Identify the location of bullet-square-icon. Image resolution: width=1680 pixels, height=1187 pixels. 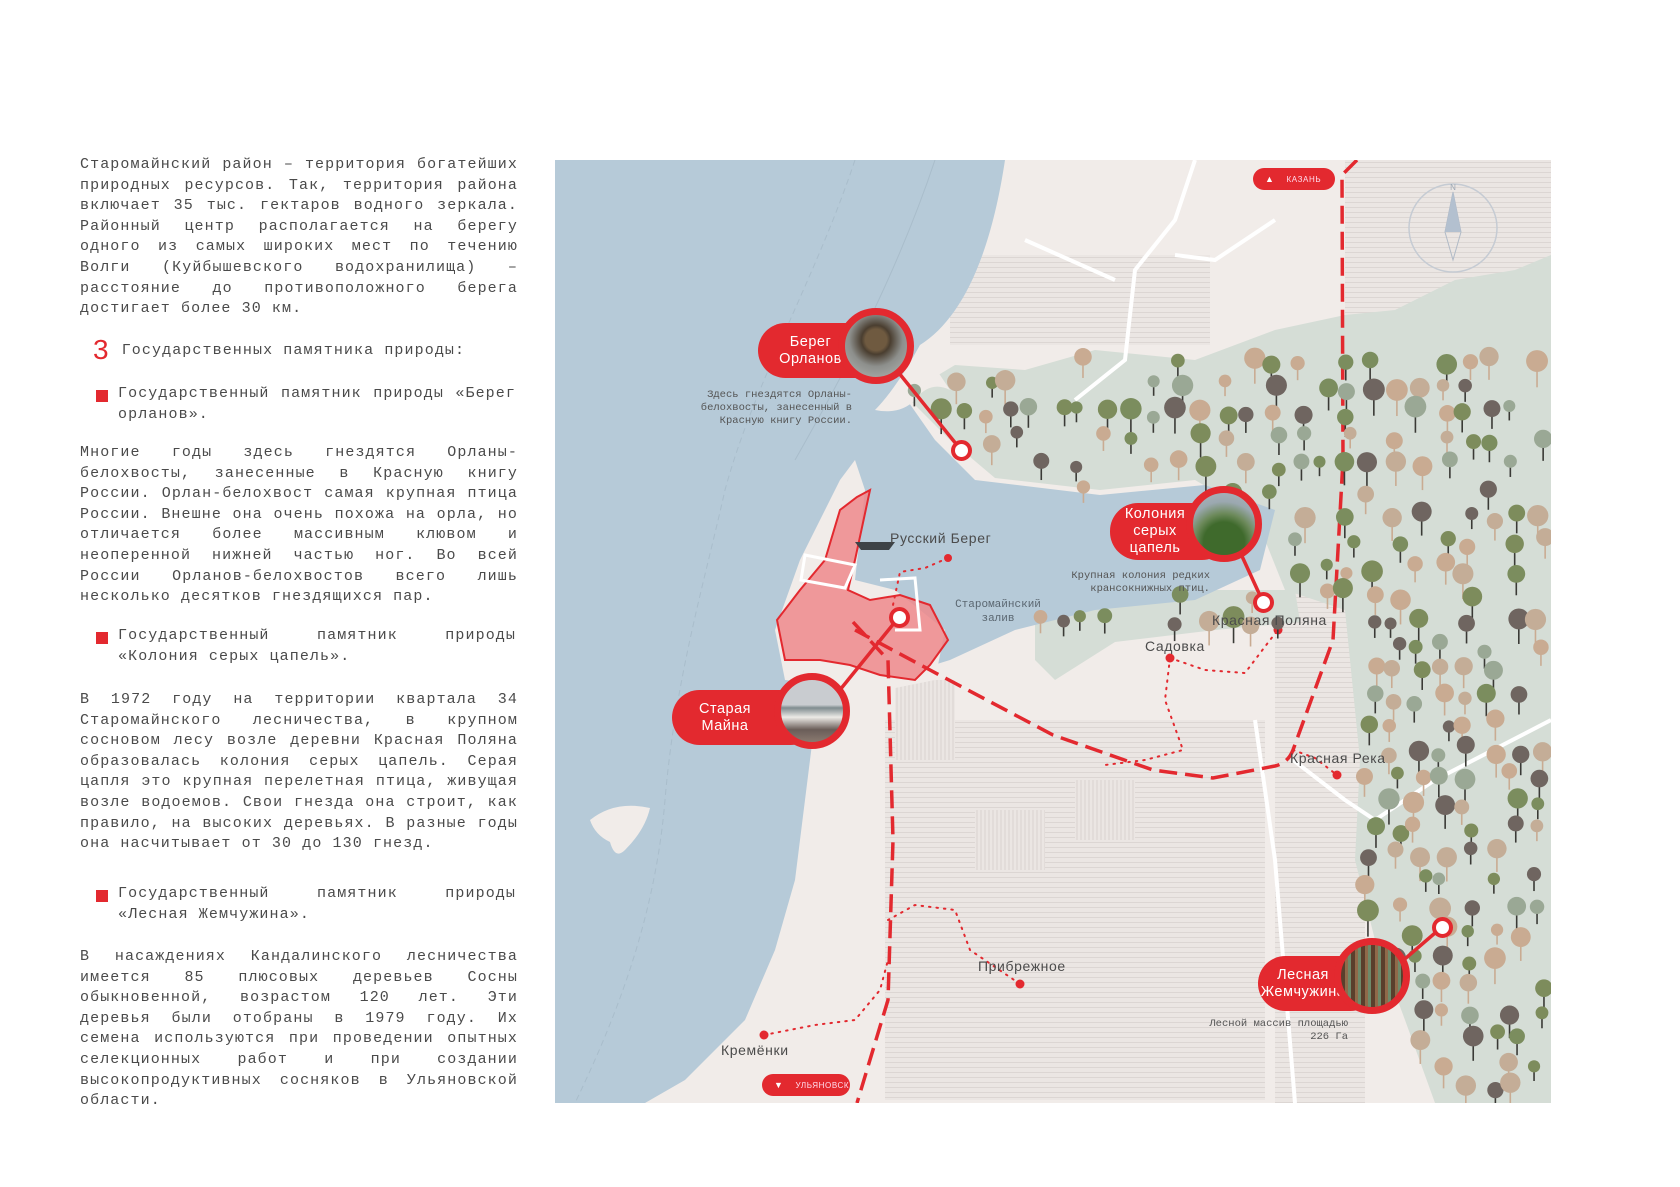
(102, 396).